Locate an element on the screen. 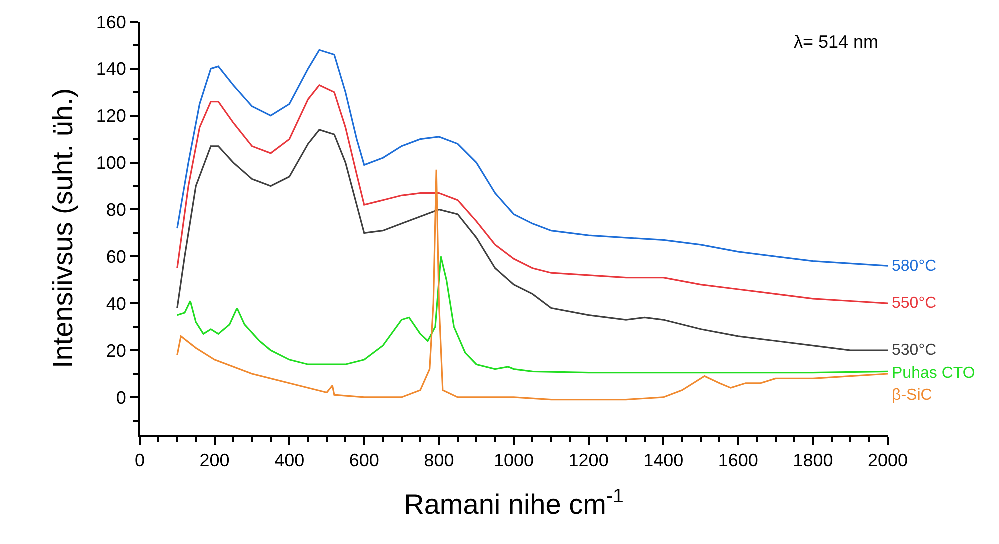  x-tick-label: 1200 is located at coordinates (588, 460).